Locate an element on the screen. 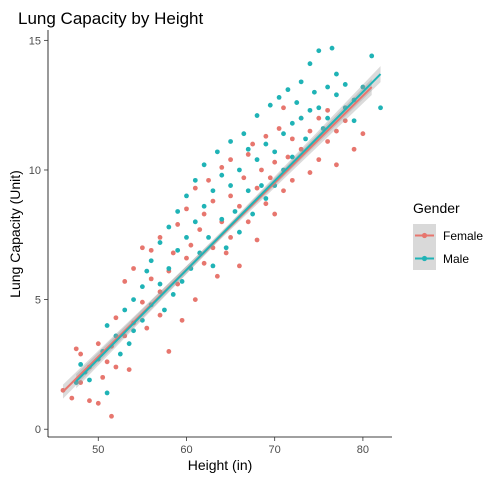 This screenshot has width=498, height=480. y-axis-title: Lung Capacity (Unit) is located at coordinates (15, 234).